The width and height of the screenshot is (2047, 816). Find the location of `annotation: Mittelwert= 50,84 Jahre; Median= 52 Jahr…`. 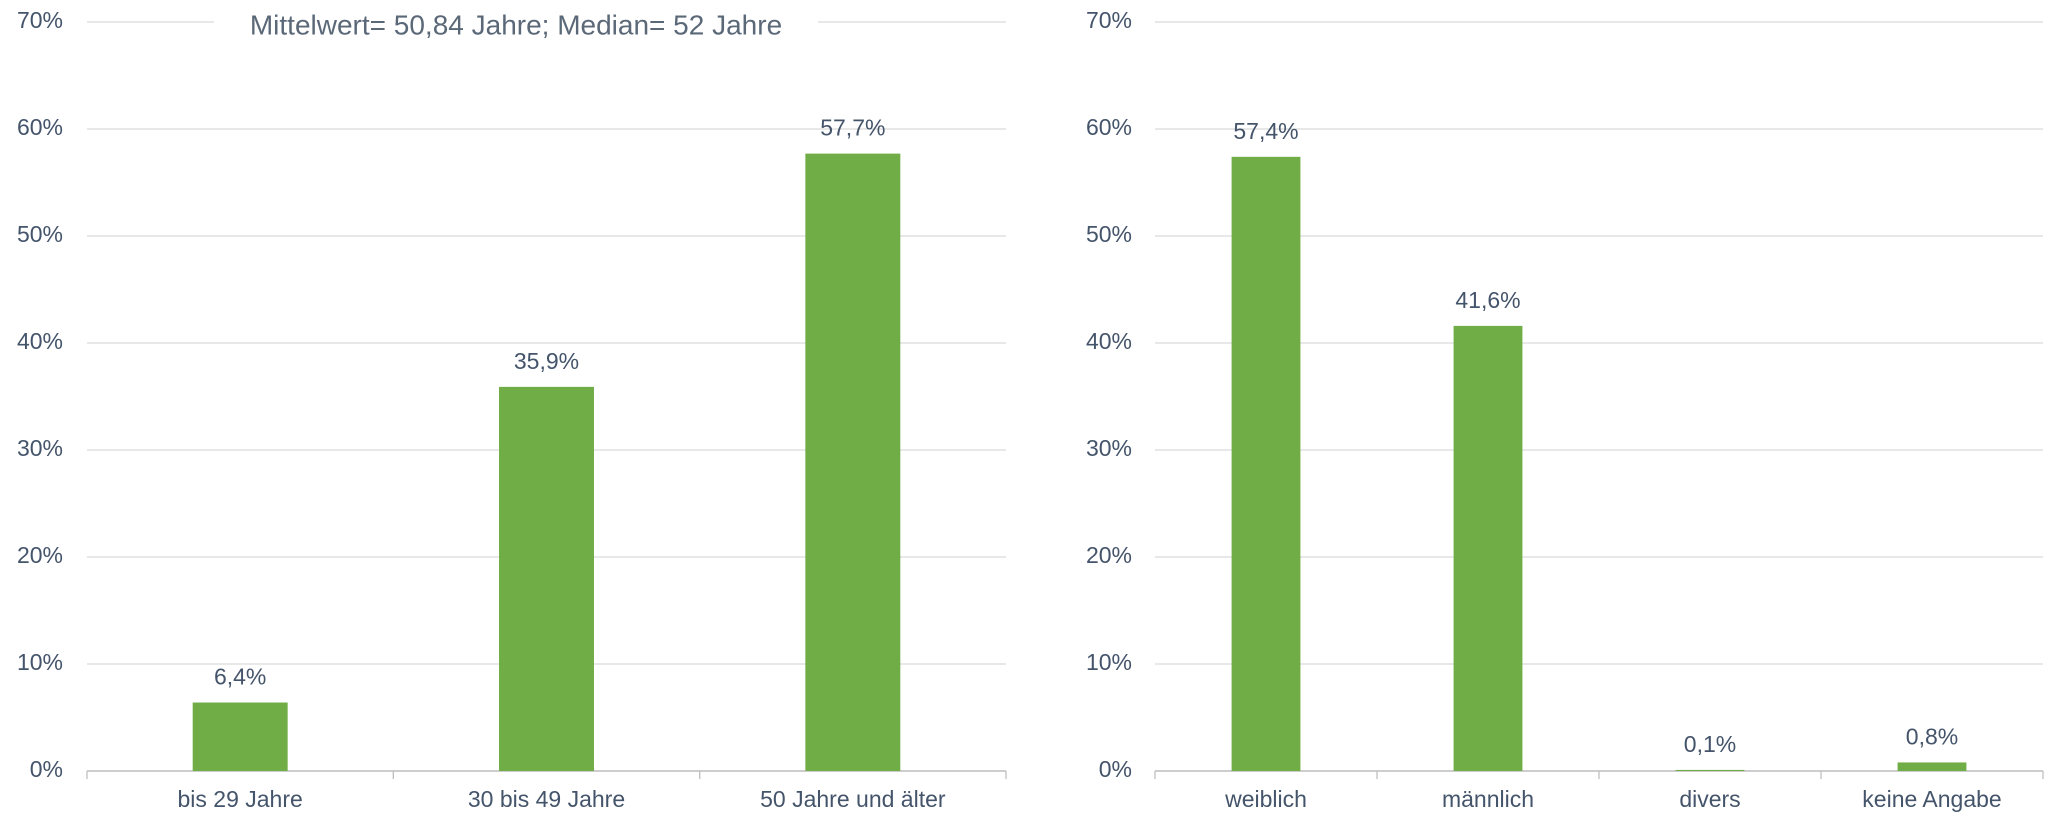

annotation: Mittelwert= 50,84 Jahre; Median= 52 Jahr… is located at coordinates (516, 24).